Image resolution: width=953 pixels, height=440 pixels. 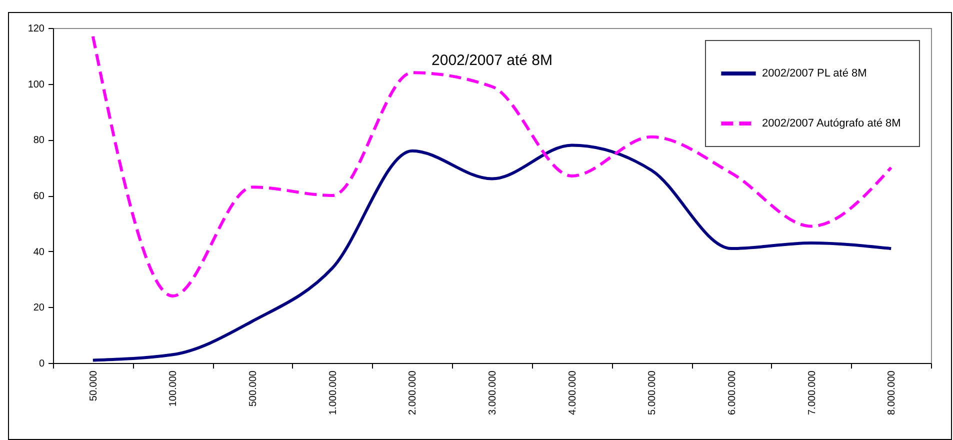 I want to click on x-tick-label: 50.000, so click(x=94, y=386).